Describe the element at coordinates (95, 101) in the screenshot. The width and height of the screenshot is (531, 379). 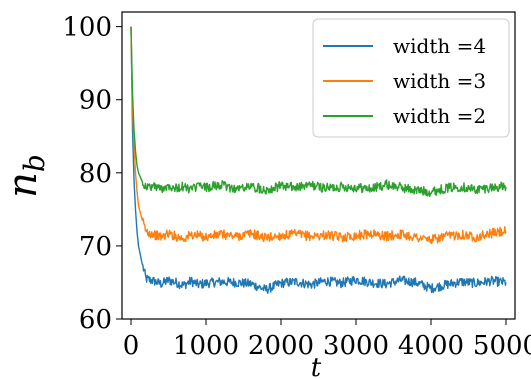
I see `y-tick-label: 90` at that location.